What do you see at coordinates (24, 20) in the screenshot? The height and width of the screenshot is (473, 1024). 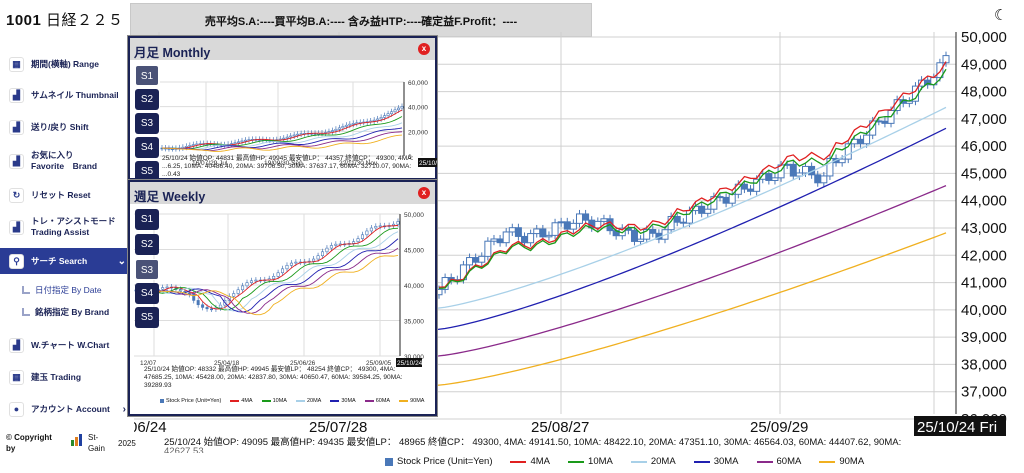 I see `brand-code: 1001` at bounding box center [24, 20].